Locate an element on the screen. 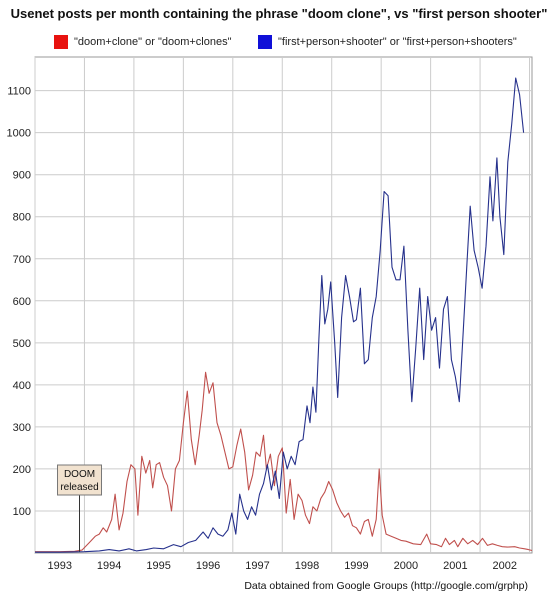 The width and height of the screenshot is (558, 604). doom-release-annotation: DOOM released is located at coordinates (80, 508).